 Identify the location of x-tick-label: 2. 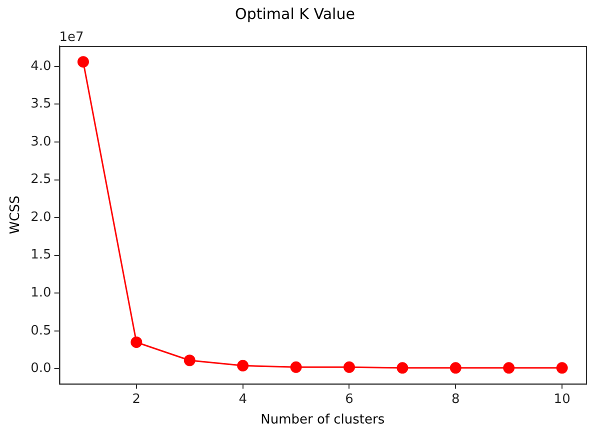
(136, 399).